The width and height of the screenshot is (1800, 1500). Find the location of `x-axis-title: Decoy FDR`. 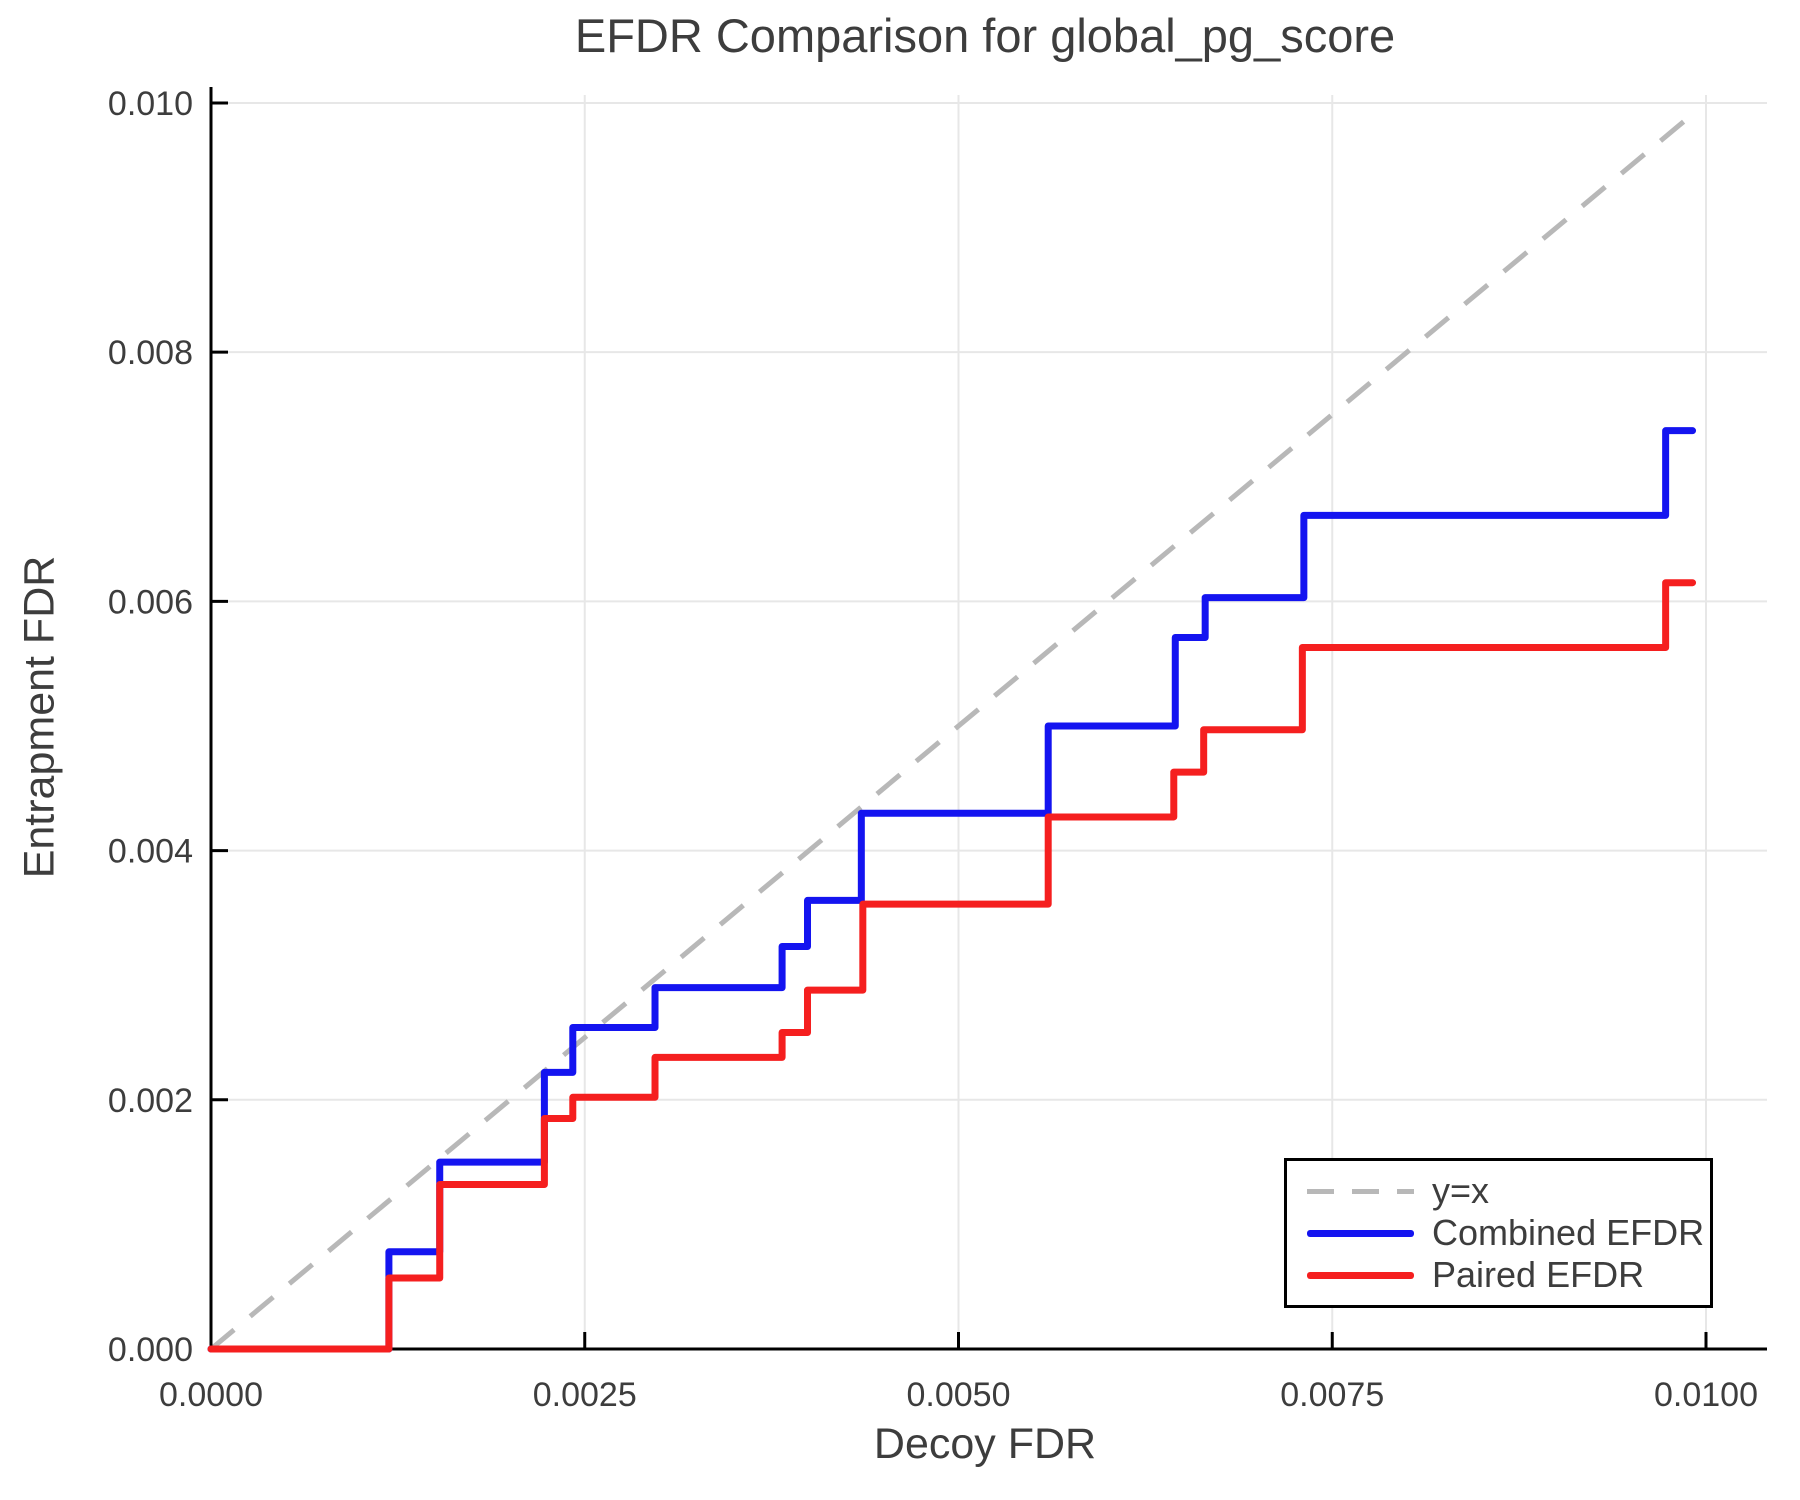

x-axis-title: Decoy FDR is located at coordinates (985, 1444).